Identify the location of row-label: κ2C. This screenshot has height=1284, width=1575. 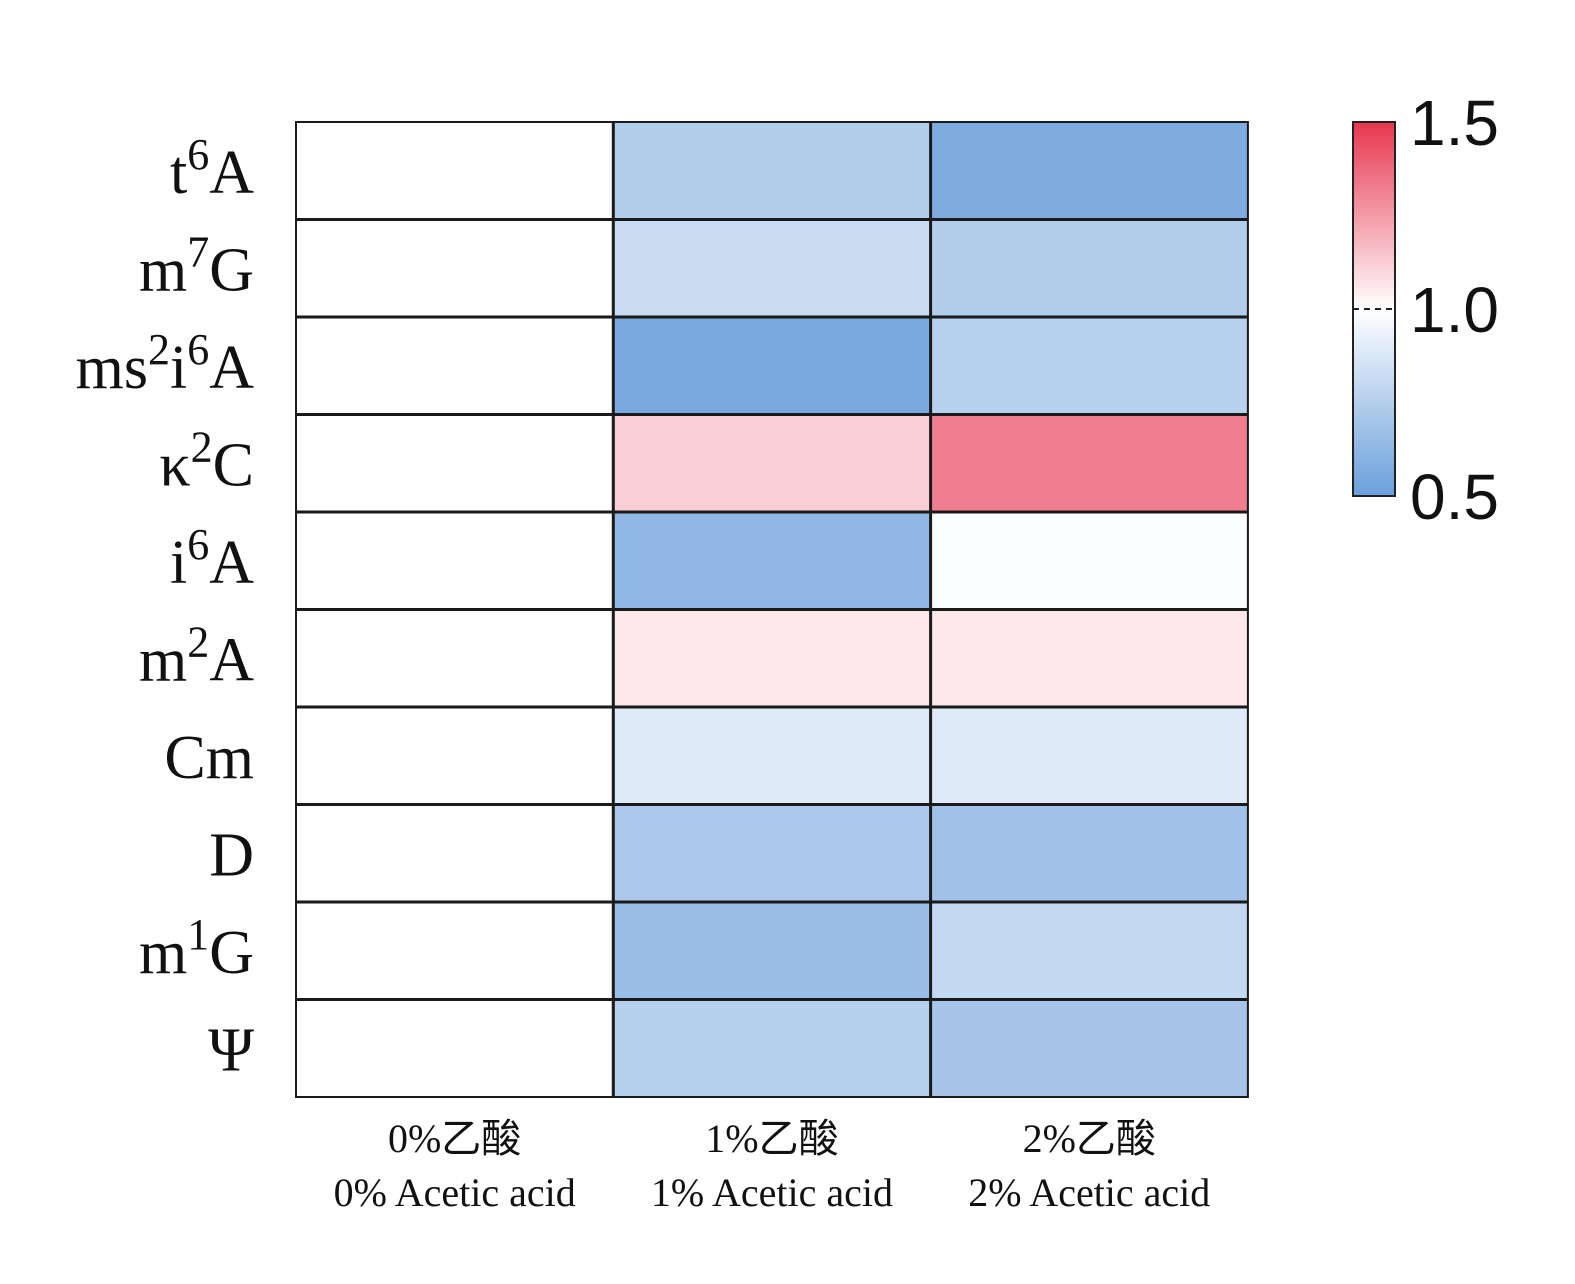
(206, 460).